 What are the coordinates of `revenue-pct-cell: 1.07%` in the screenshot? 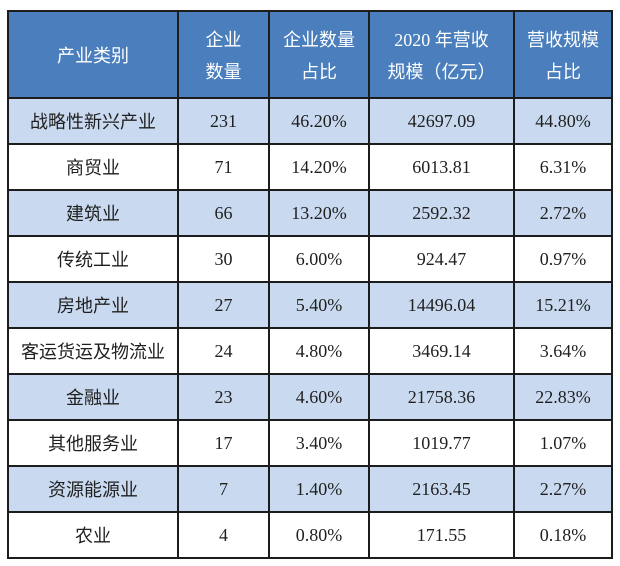 It's located at (563, 443).